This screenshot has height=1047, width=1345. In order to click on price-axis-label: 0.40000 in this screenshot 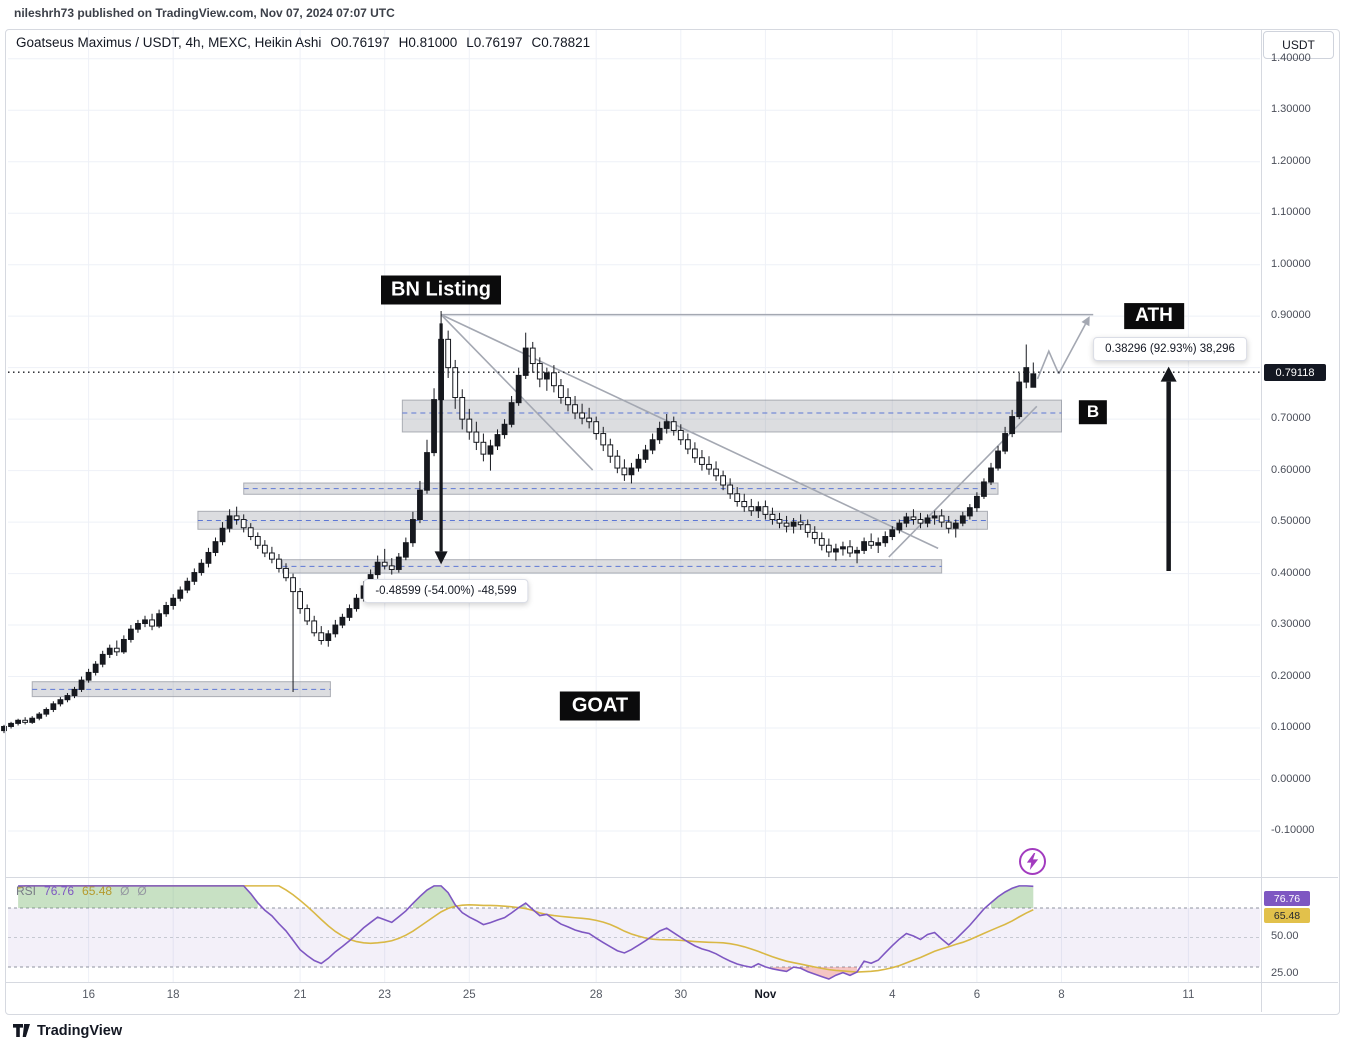, I will do `click(1291, 572)`.